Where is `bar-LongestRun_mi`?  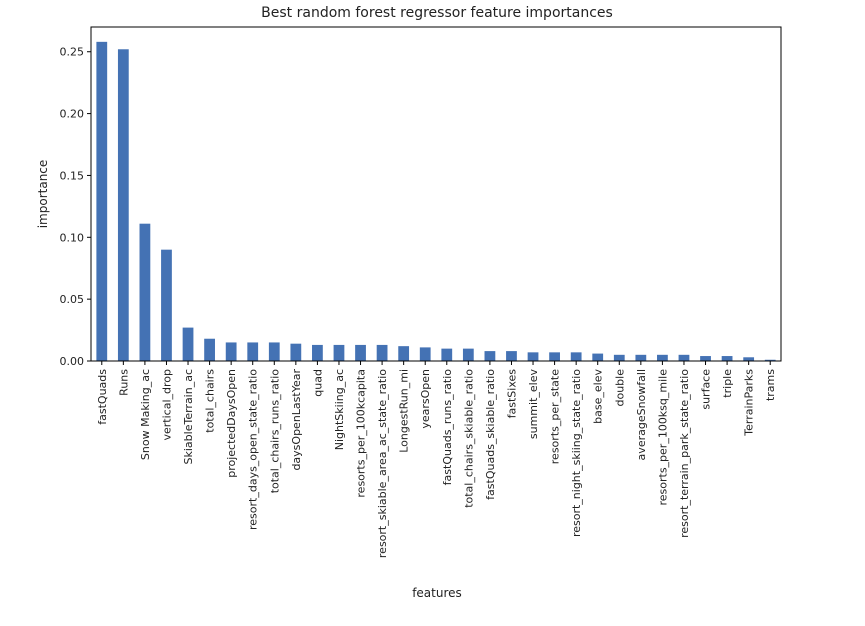
bar-LongestRun_mi is located at coordinates (404, 353).